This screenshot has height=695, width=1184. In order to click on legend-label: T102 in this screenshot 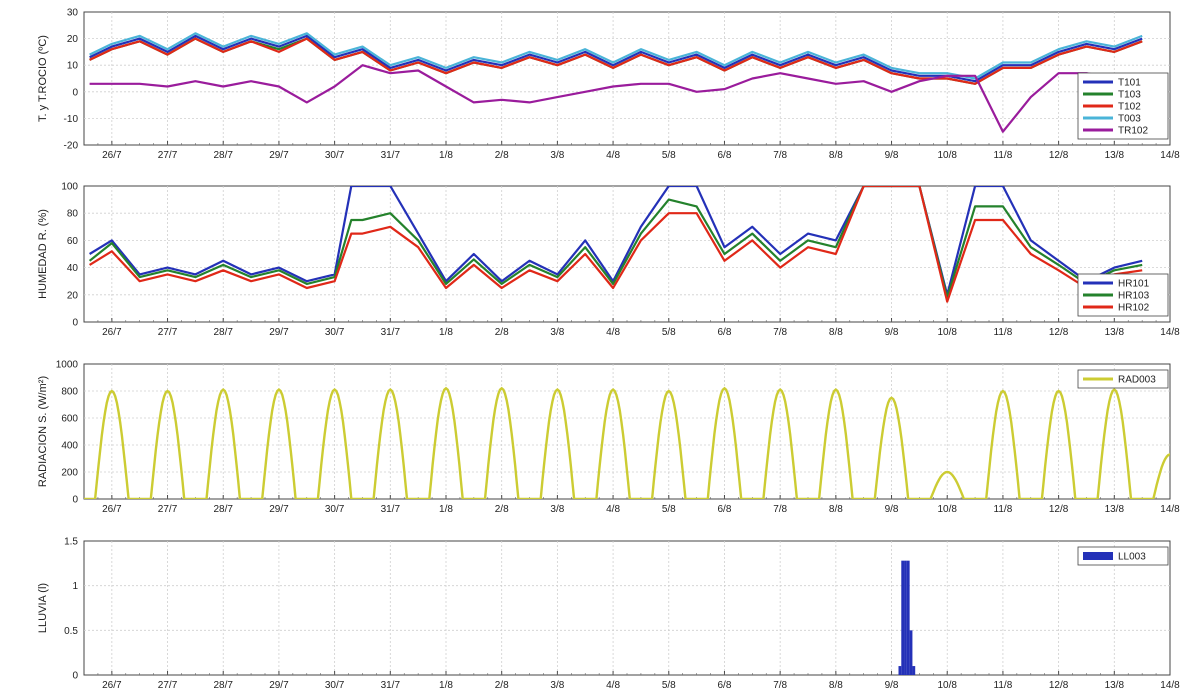, I will do `click(1129, 107)`.